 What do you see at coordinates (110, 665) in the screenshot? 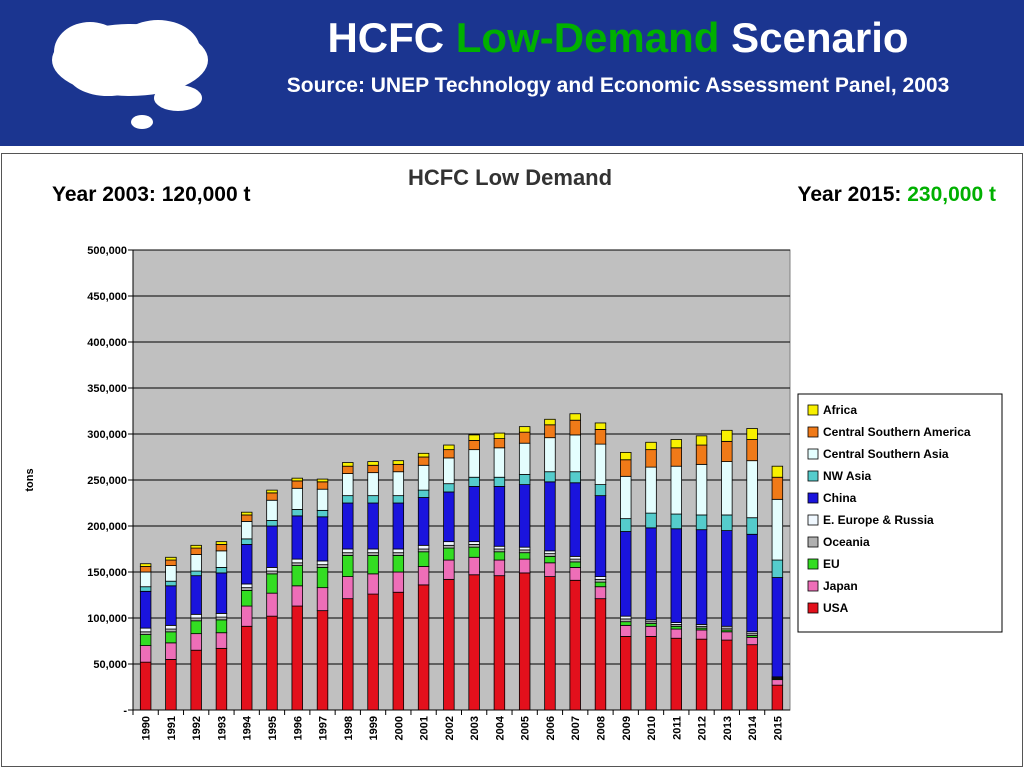
I see `y-tick-label: 50,000` at bounding box center [110, 665].